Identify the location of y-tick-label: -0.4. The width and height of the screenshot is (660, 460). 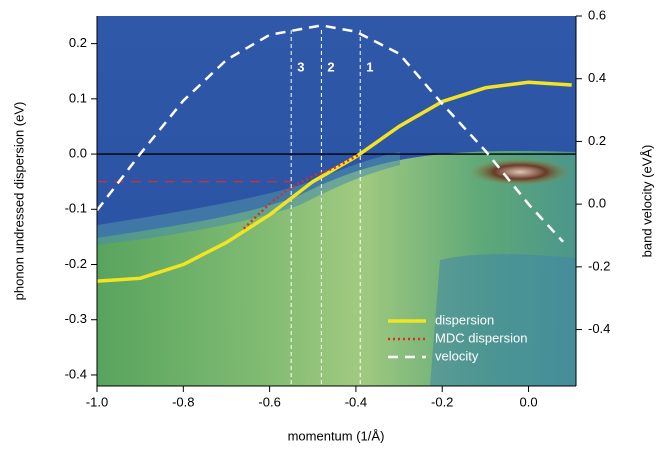
(76, 373).